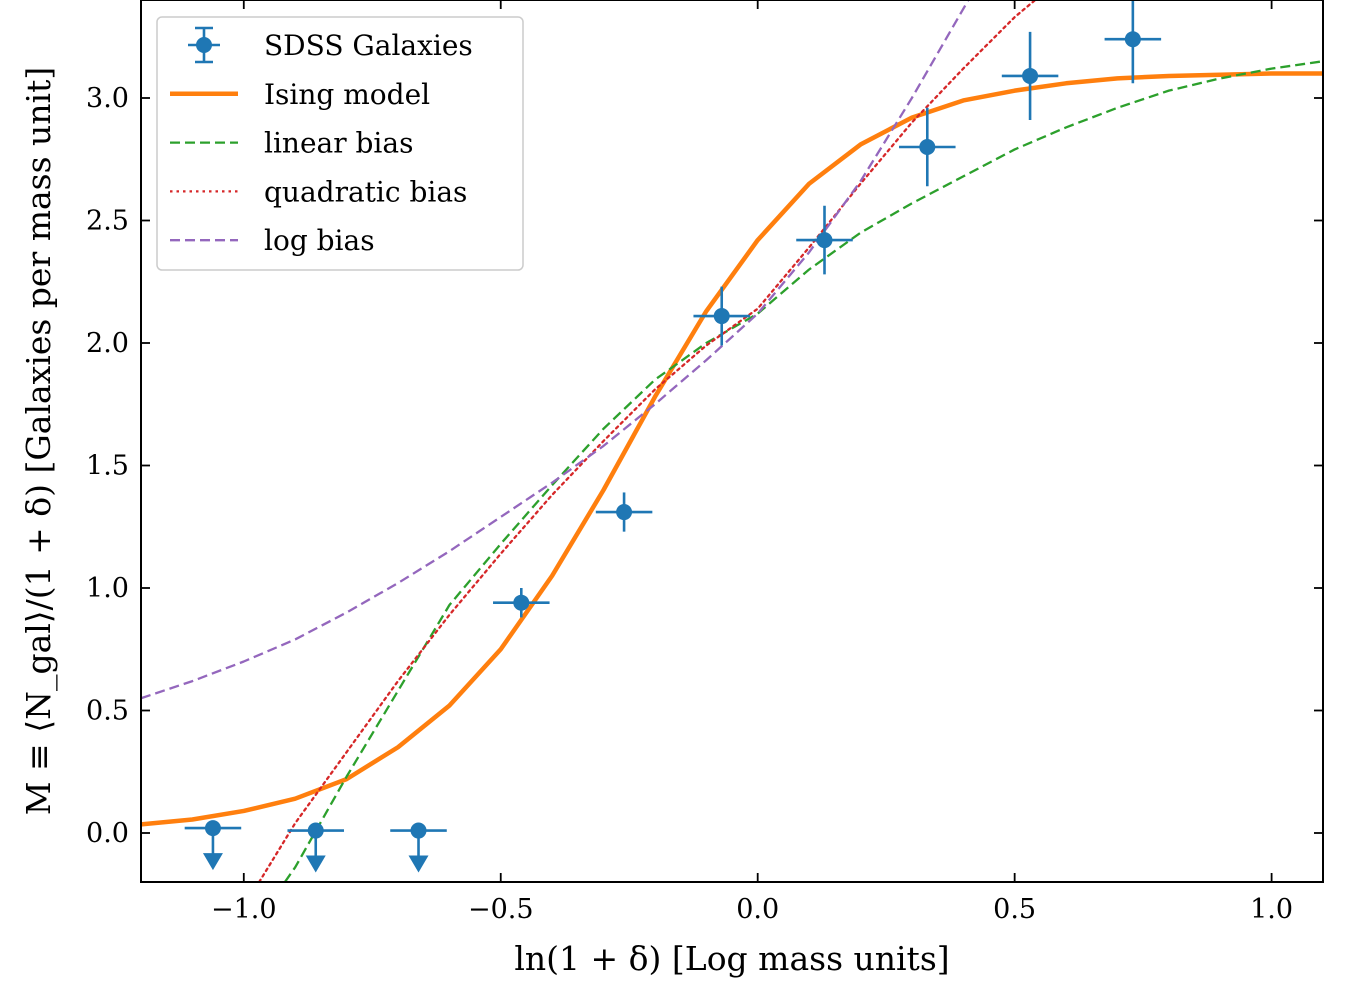 This screenshot has height=982, width=1346. What do you see at coordinates (107, 98) in the screenshot?
I see `y-tick-label: 3.0` at bounding box center [107, 98].